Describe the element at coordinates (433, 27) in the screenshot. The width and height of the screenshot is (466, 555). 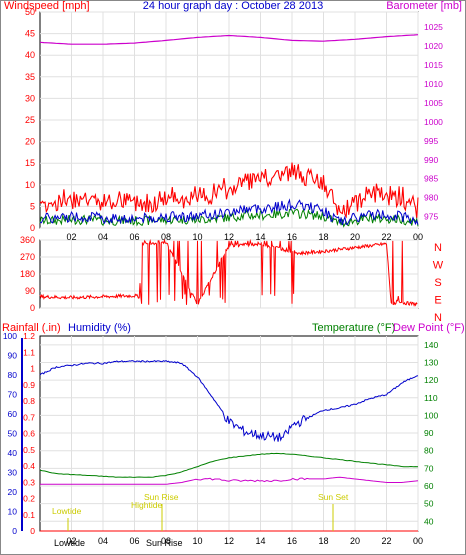
I see `barometer-tick-label: 1025` at that location.